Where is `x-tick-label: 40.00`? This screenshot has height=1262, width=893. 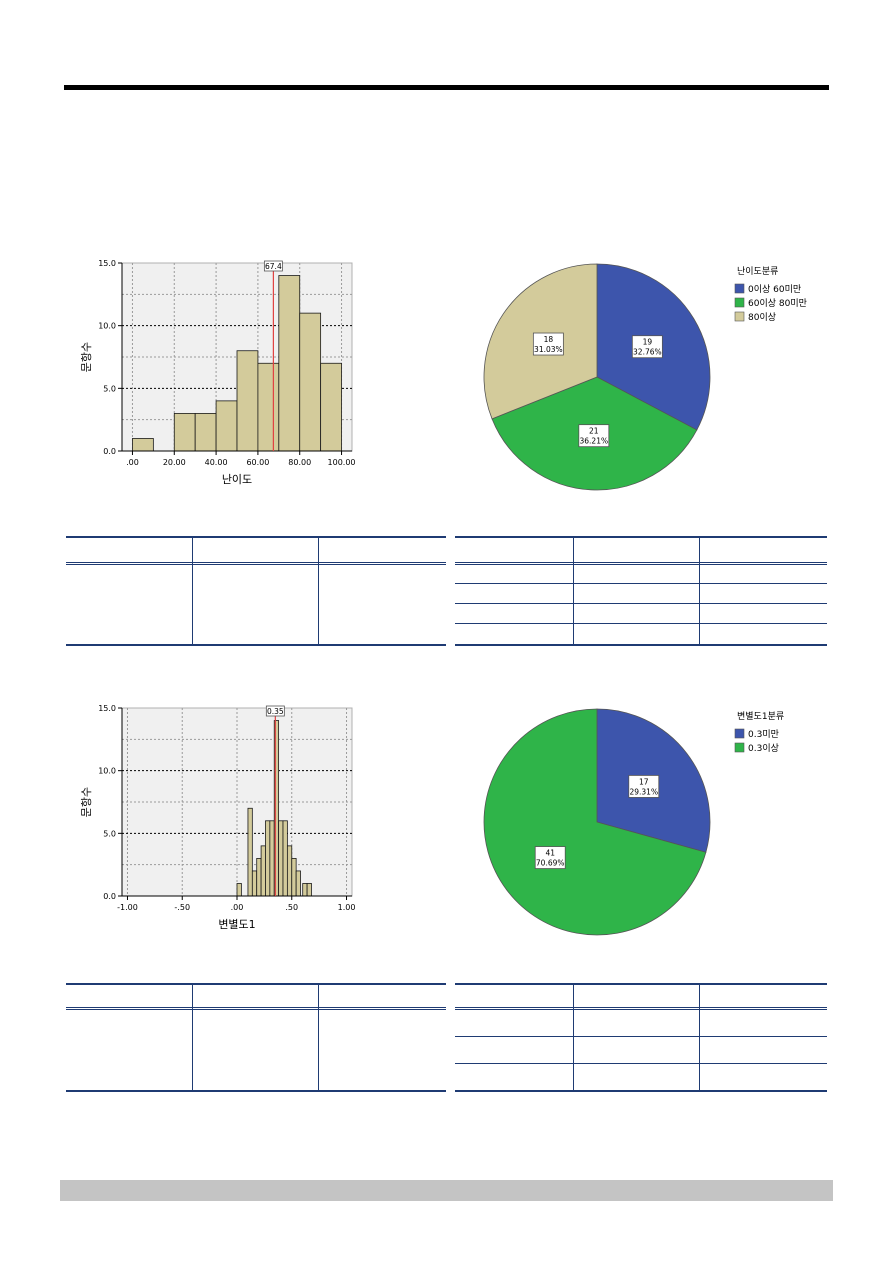
x-tick-label: 40.00 is located at coordinates (216, 462).